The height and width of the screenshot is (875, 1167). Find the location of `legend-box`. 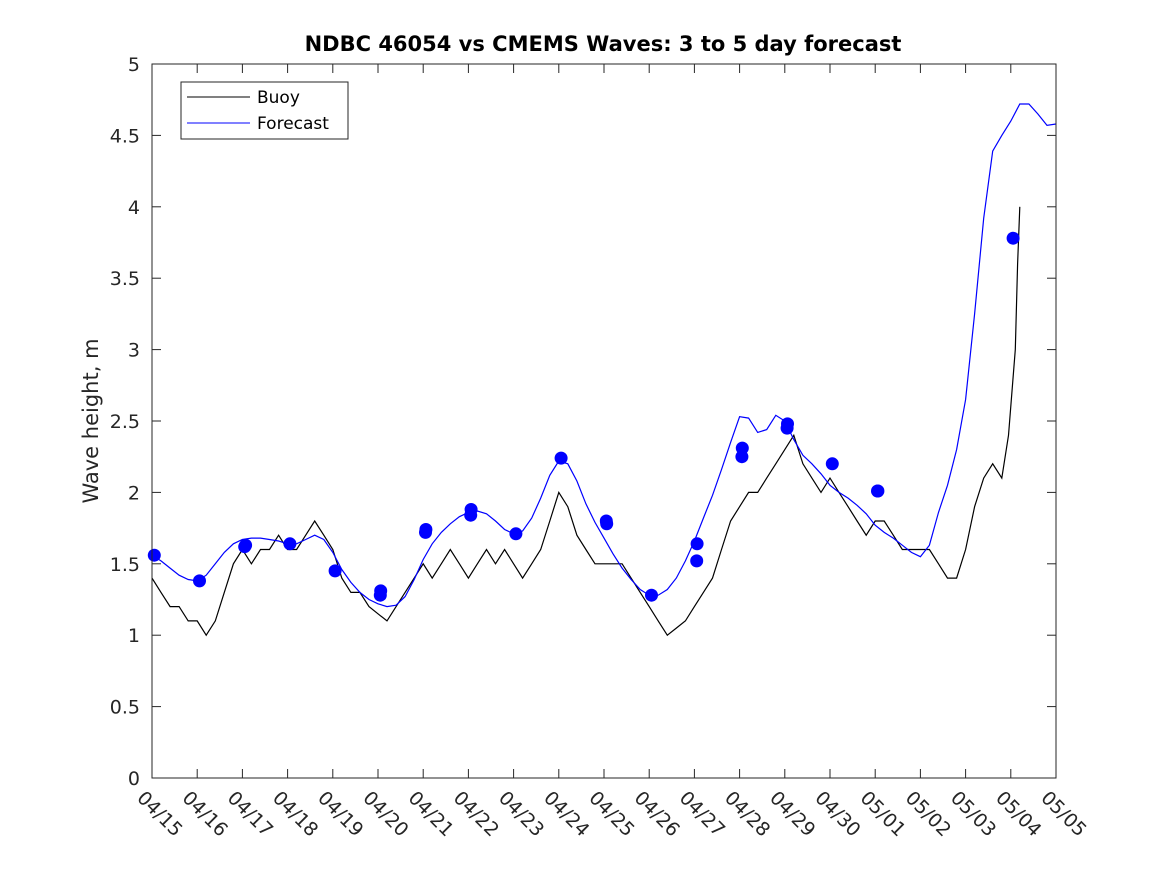

legend-box is located at coordinates (264, 110).